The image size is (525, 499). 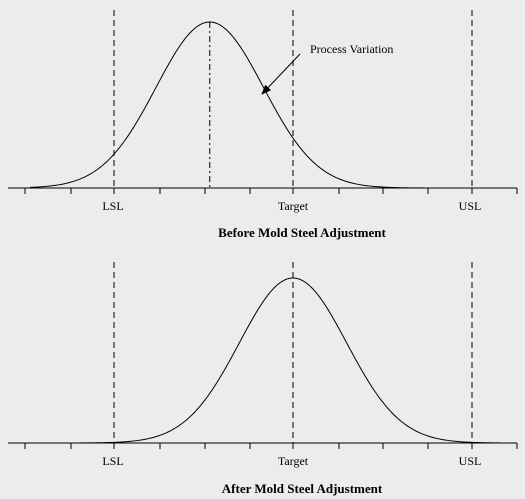 What do you see at coordinates (302, 232) in the screenshot?
I see `before-title: Before Mold Steel Adjustment` at bounding box center [302, 232].